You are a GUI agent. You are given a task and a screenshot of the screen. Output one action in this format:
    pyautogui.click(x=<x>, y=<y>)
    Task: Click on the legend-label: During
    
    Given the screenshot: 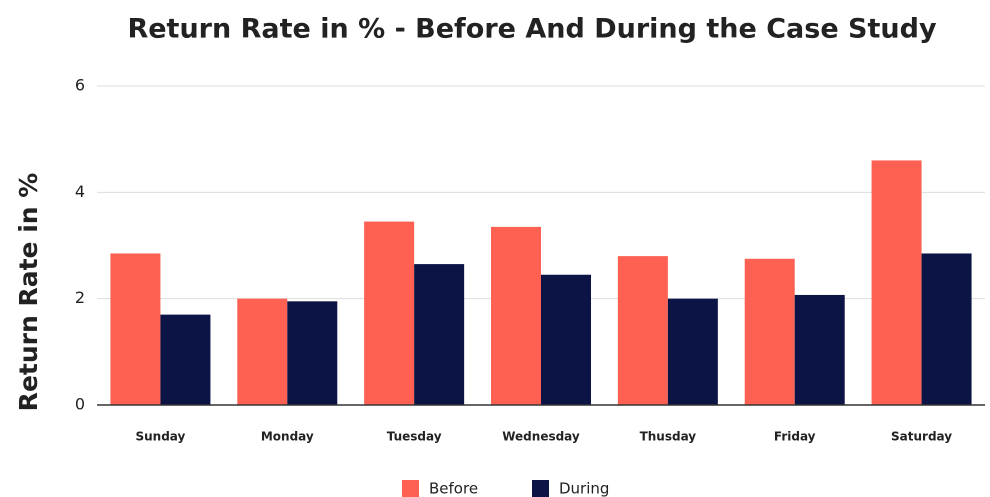 What is the action you would take?
    pyautogui.click(x=584, y=488)
    